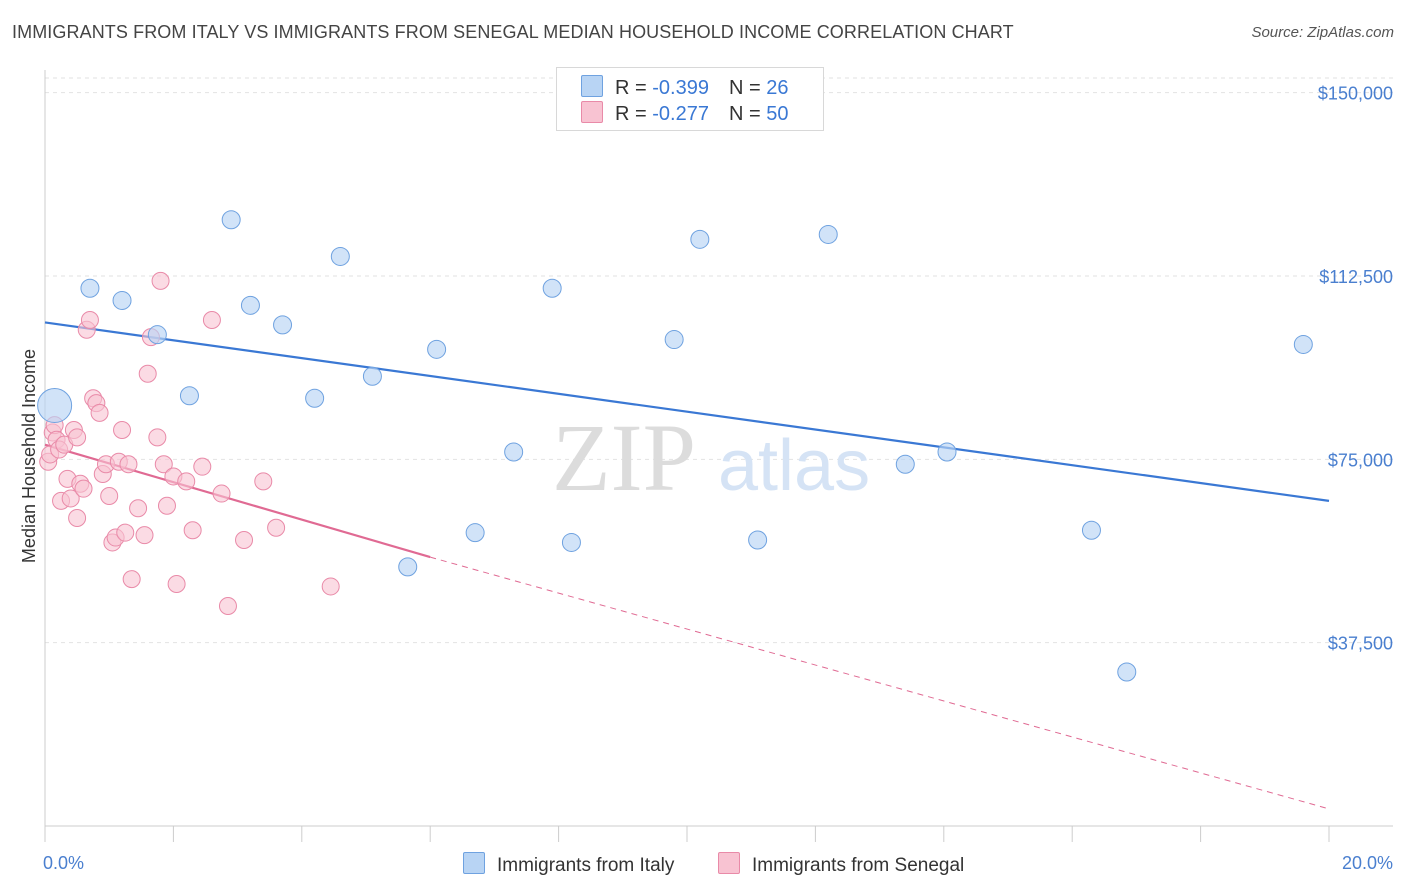 The image size is (1406, 892). What do you see at coordinates (1356, 277) in the screenshot?
I see `y-tick-label: $112,500` at bounding box center [1356, 277].